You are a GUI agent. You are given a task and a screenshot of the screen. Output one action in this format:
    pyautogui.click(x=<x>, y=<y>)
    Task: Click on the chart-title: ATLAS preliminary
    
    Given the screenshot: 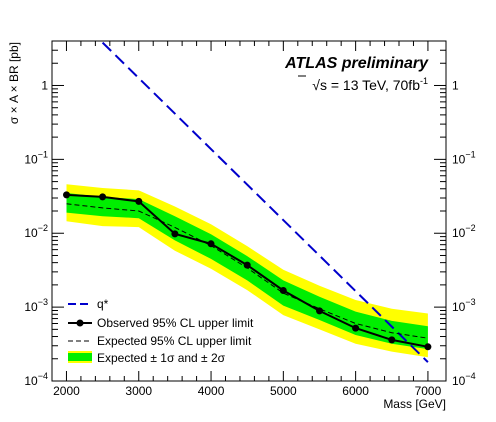 What is the action you would take?
    pyautogui.click(x=356, y=63)
    